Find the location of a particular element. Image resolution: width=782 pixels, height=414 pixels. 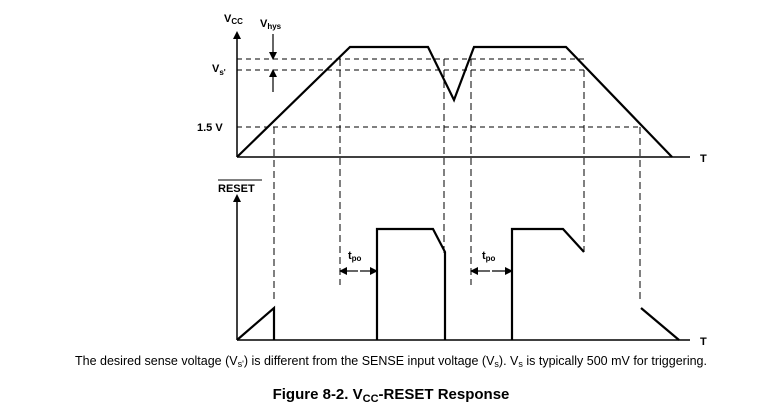

time-axis-label-bottom: T is located at coordinates (703, 342).